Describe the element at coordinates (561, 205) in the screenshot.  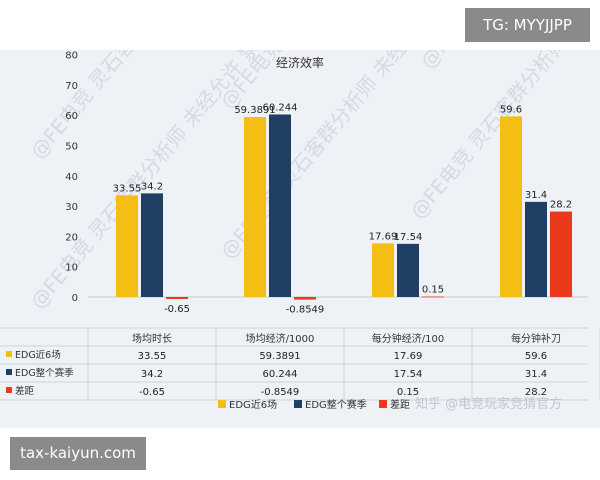
I see `data-label: 28.2` at that location.